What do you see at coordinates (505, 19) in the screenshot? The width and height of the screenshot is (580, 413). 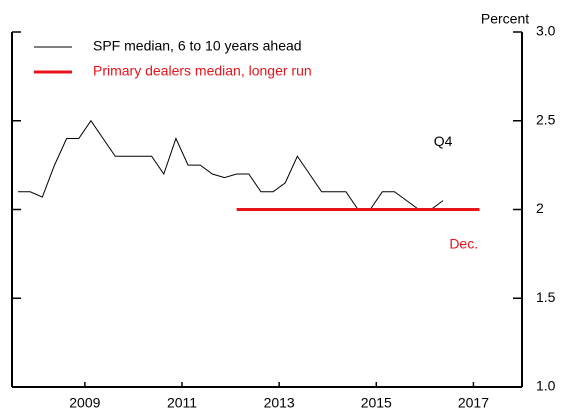 I see `y-axis-label: Percent` at bounding box center [505, 19].